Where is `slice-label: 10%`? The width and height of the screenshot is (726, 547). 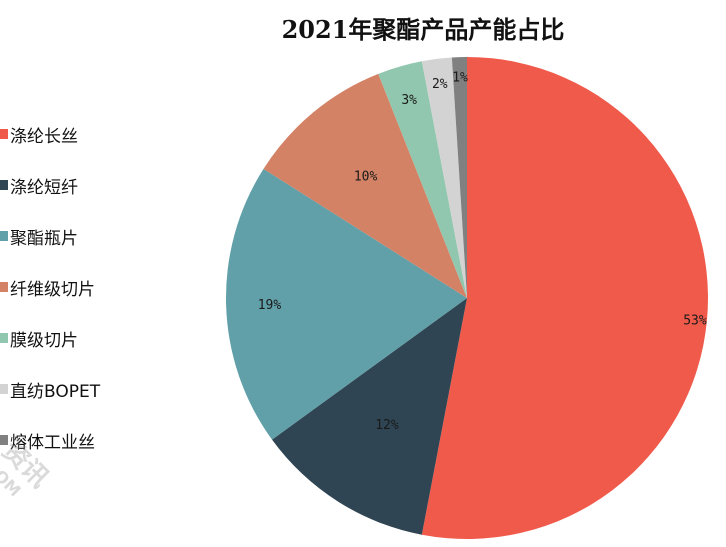
slice-label: 10% is located at coordinates (366, 176).